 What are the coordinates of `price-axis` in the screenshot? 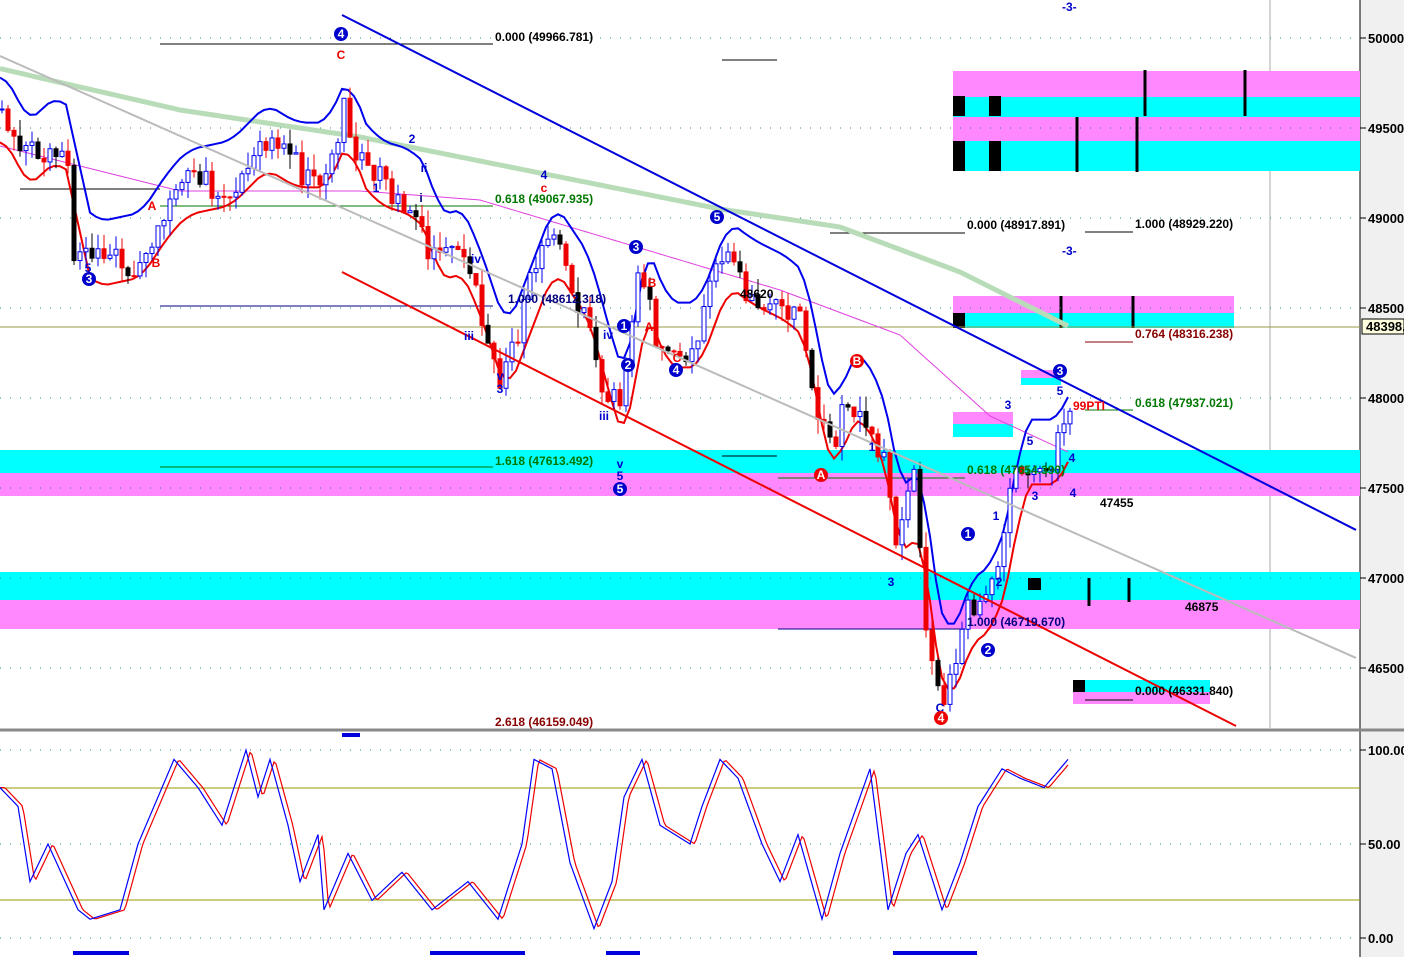 It's located at (1382, 478).